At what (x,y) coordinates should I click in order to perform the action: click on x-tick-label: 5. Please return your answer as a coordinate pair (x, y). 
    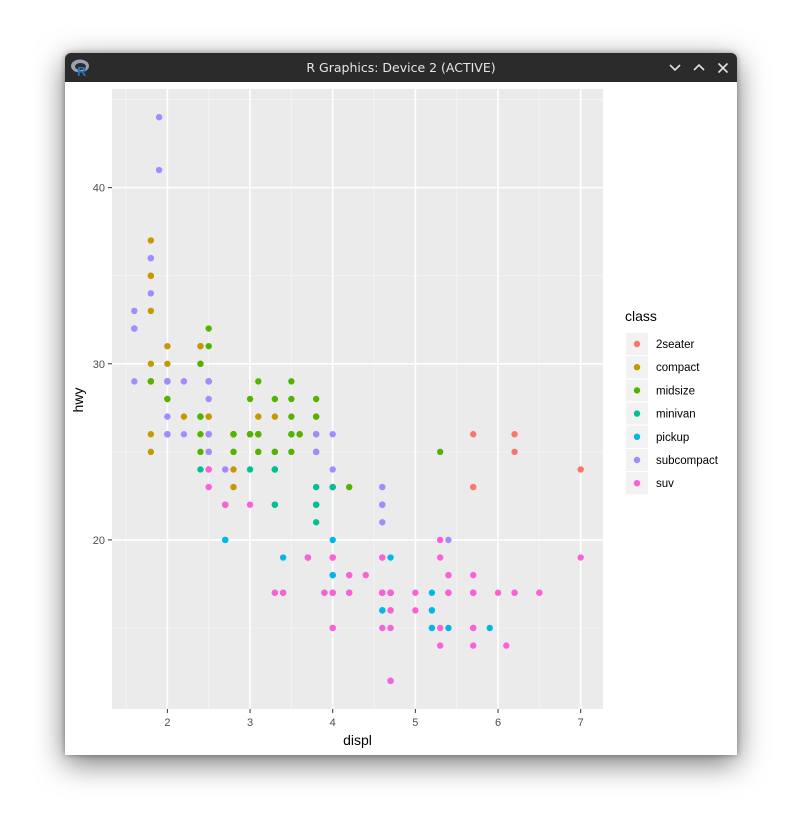
    Looking at the image, I should click on (415, 723).